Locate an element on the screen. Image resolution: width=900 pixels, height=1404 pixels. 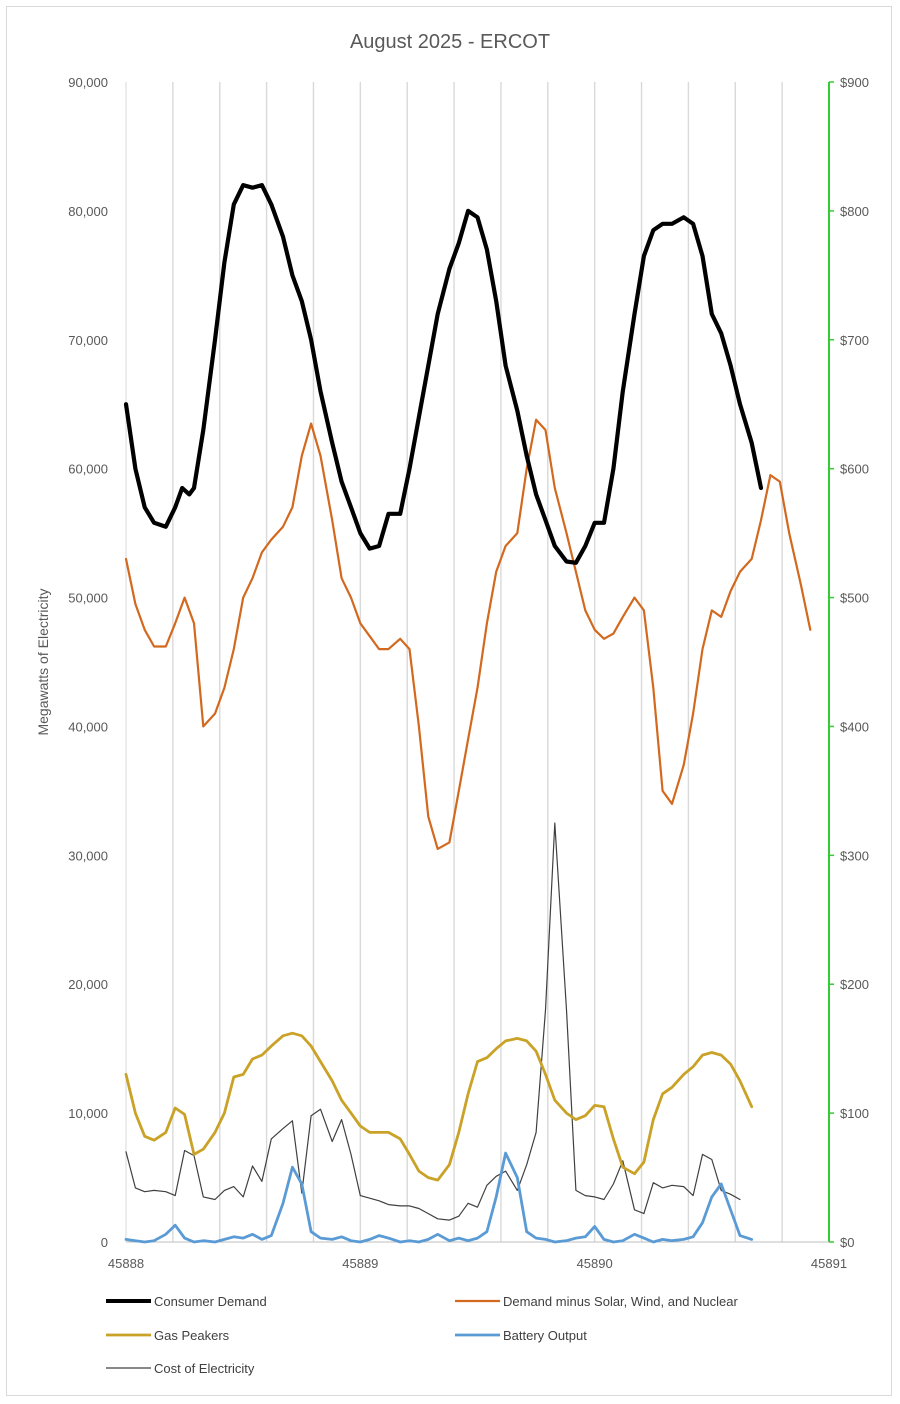
y2-tick-label: $600 is located at coordinates (854, 469).